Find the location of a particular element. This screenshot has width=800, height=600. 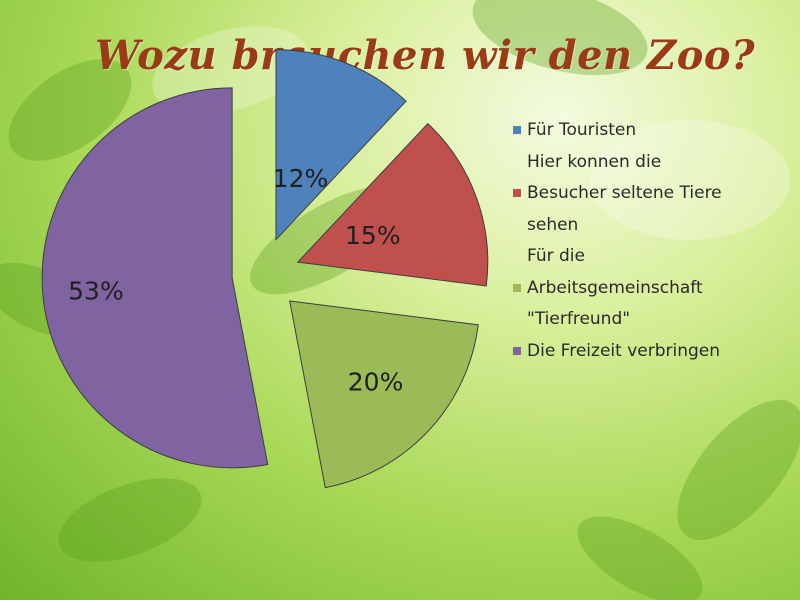

legend-label: Für die is located at coordinates (556, 256).